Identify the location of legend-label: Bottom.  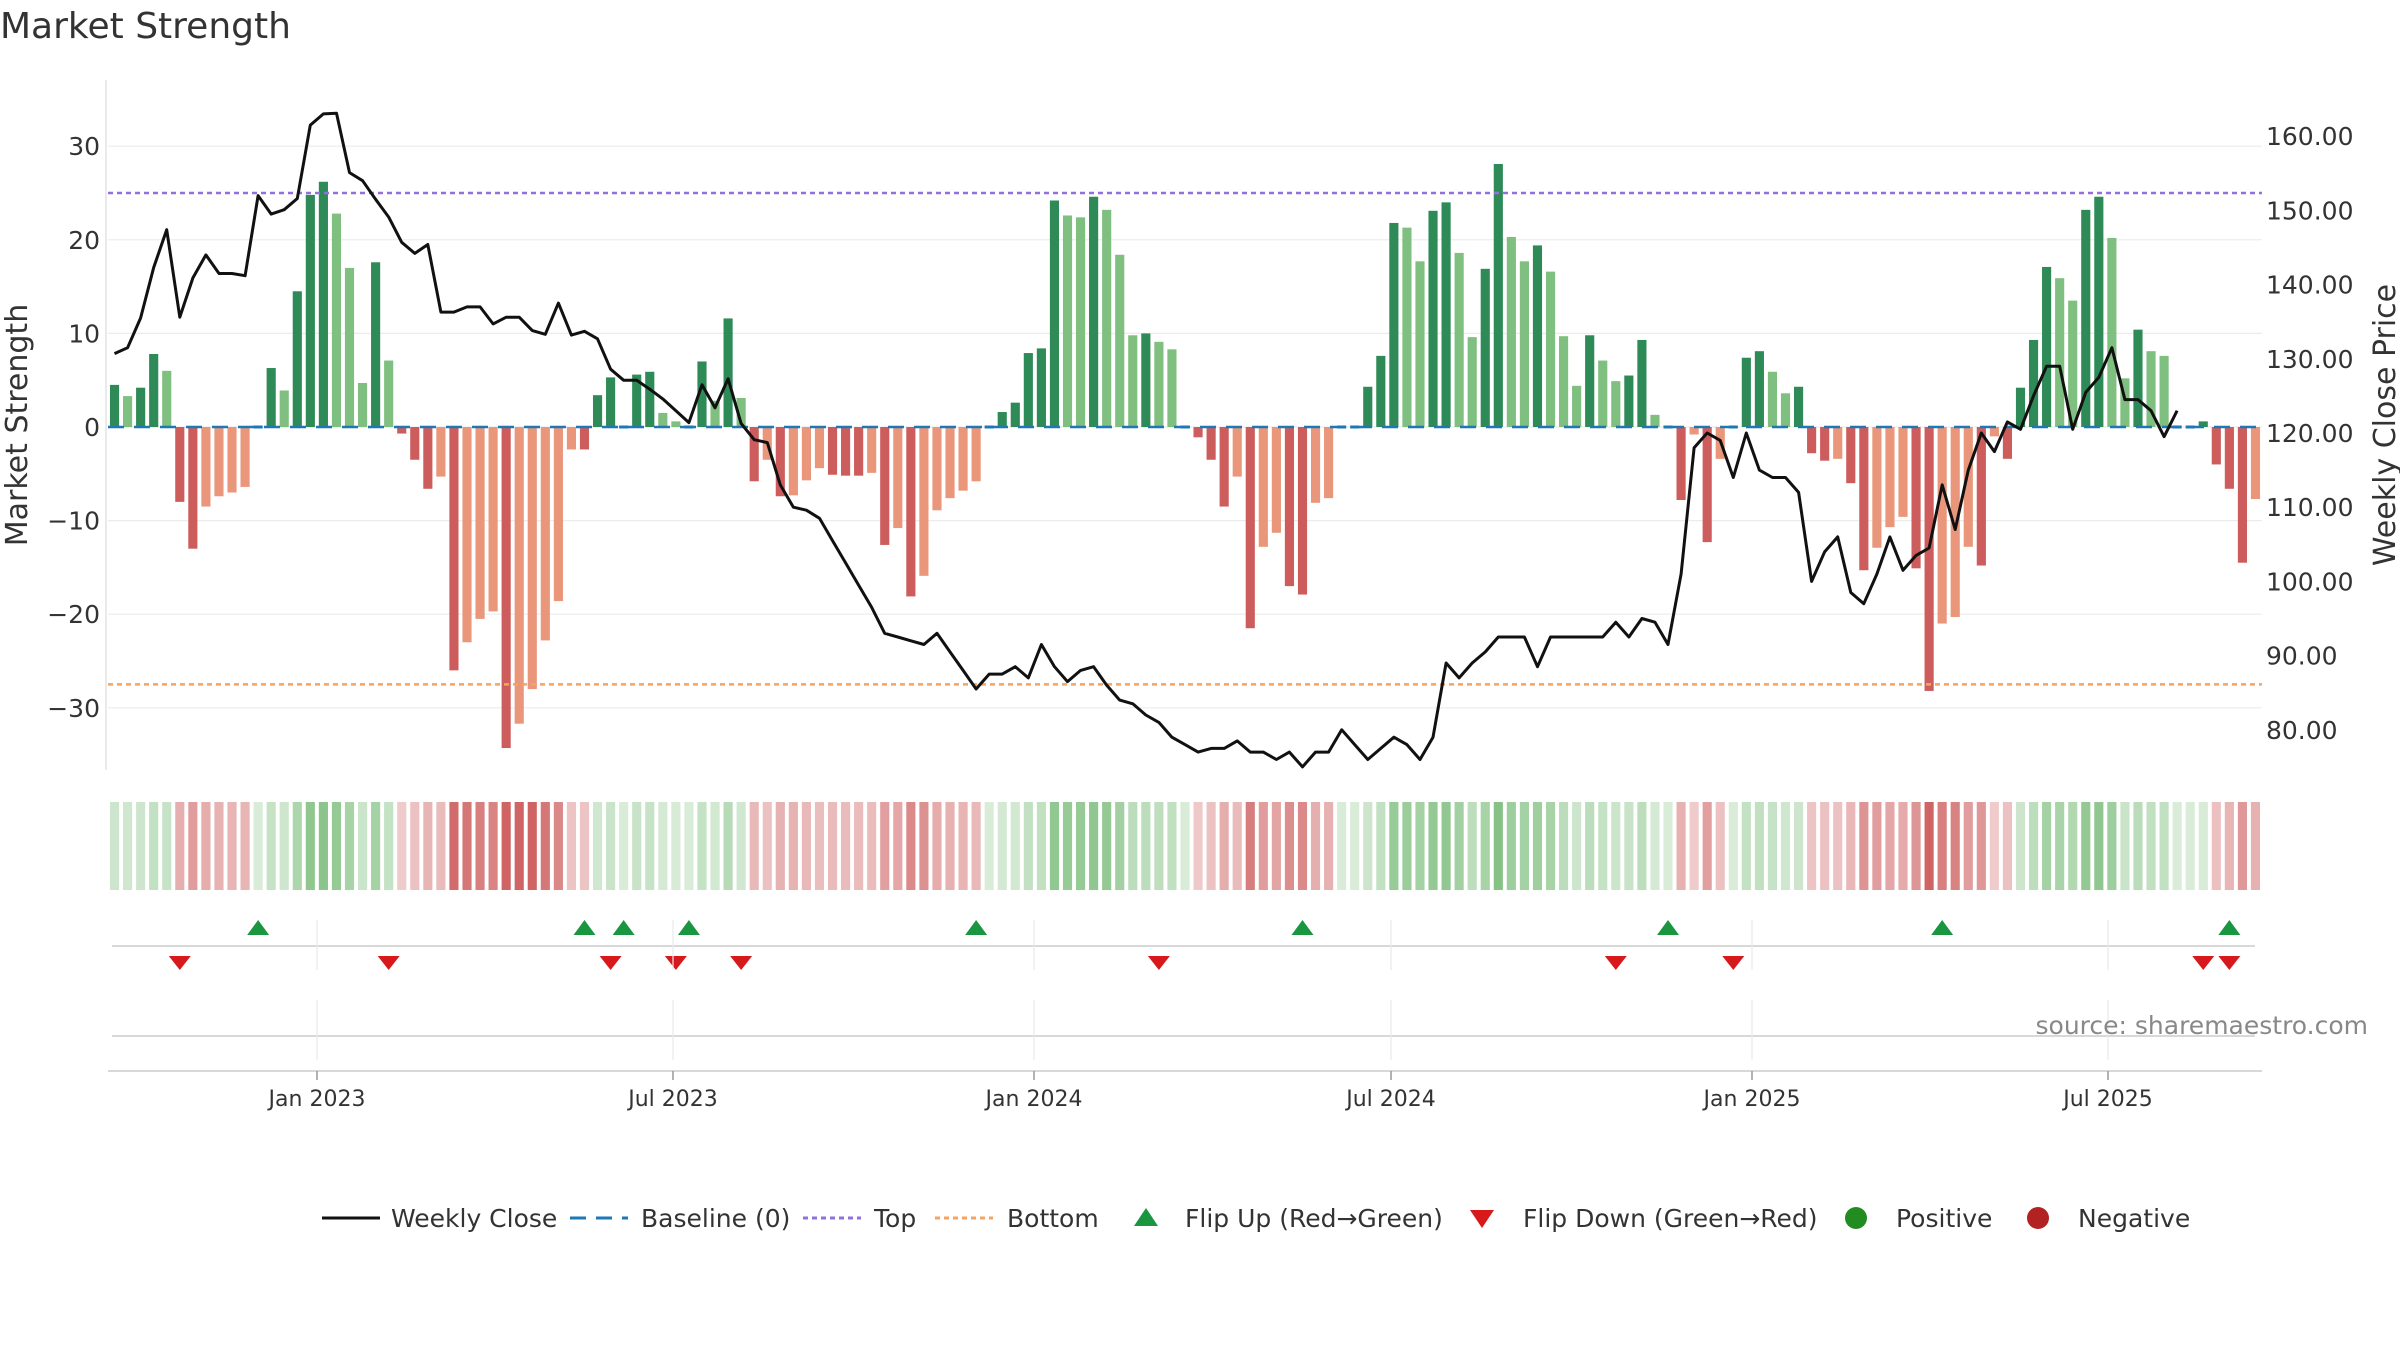
(1053, 1218).